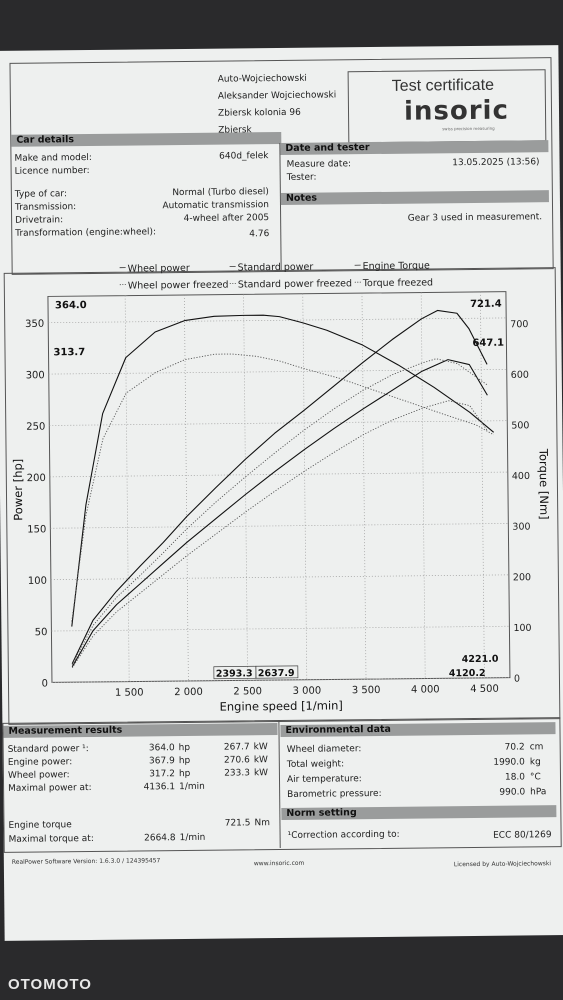 This screenshot has width=563, height=1000. Describe the element at coordinates (161, 761) in the screenshot. I see `result-value: 367.9` at that location.